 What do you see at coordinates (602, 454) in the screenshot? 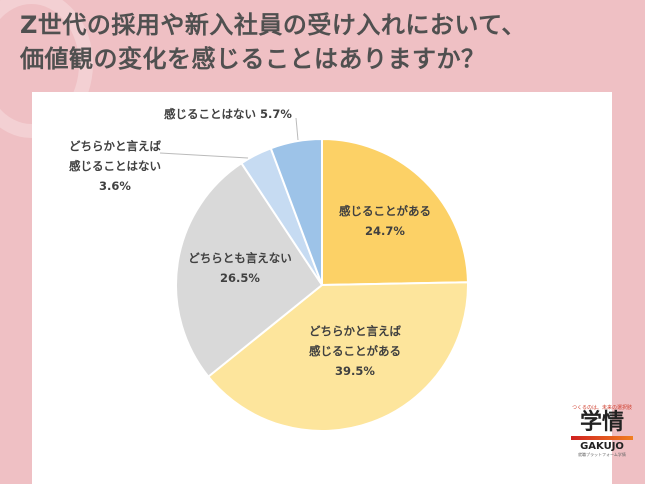
I see `logo-sub: 就職プラットフォーム学情` at bounding box center [602, 454].